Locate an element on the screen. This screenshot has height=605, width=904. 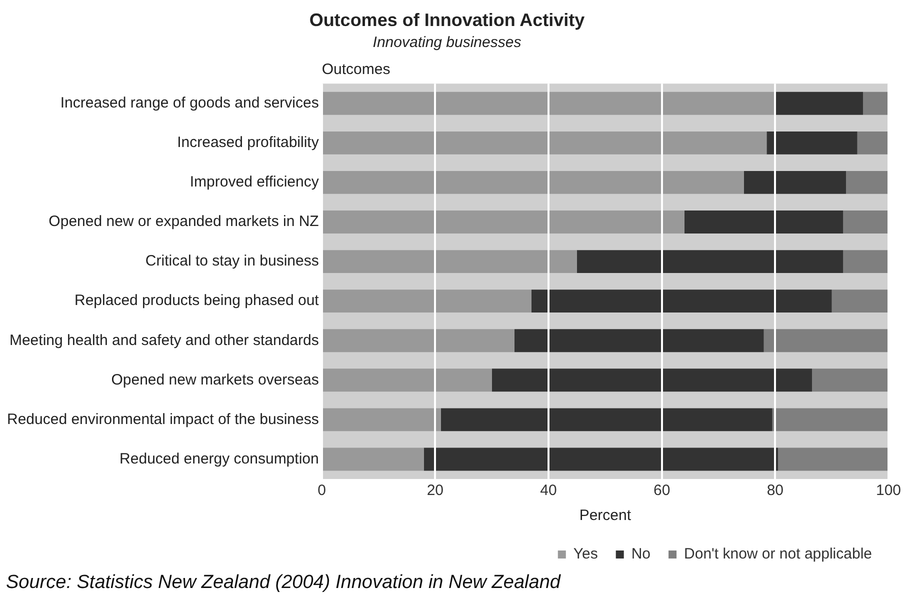
y-tick-label: Increased profitability is located at coordinates (248, 143).